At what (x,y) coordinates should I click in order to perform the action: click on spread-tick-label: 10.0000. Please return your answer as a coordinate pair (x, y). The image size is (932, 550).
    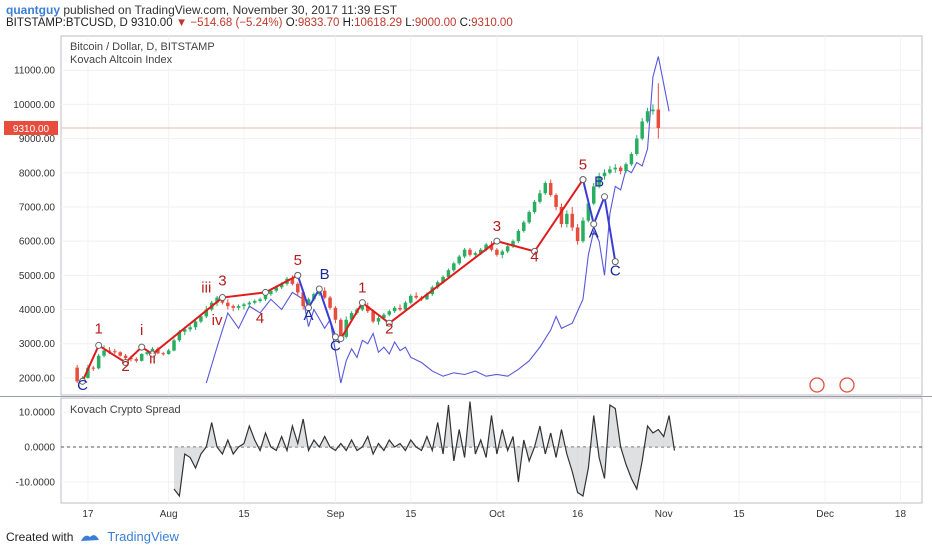
    Looking at the image, I should click on (37, 413).